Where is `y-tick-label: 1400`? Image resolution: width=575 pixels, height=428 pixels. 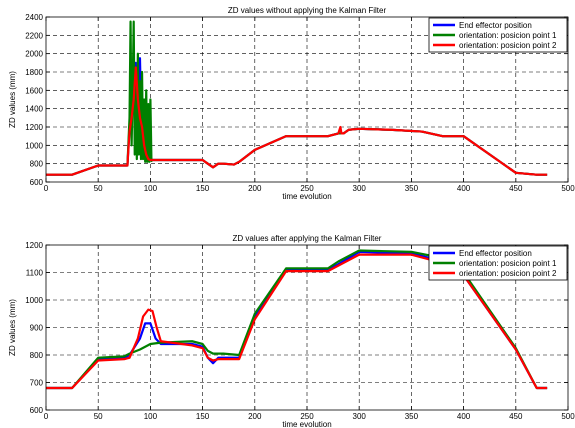 y-tick-label: 1400 is located at coordinates (34, 109).